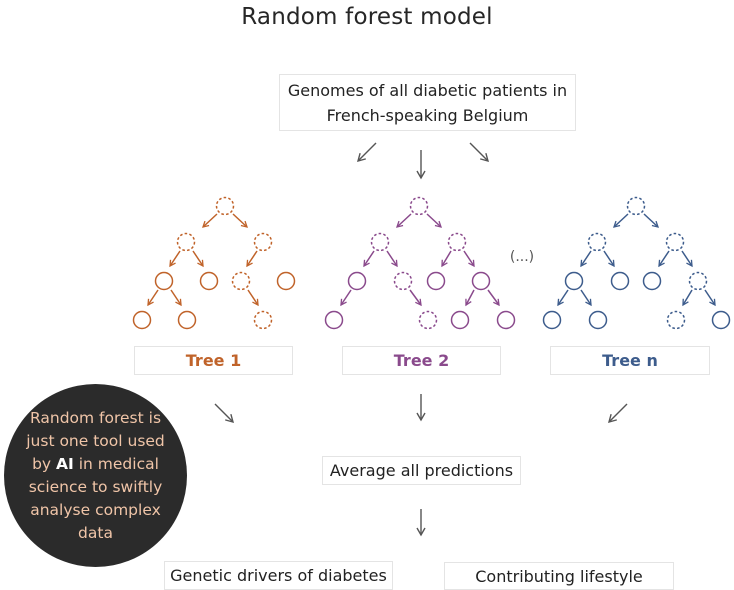 This screenshot has width=734, height=590. I want to click on tree-2-label-text: Tree 2, so click(421, 360).